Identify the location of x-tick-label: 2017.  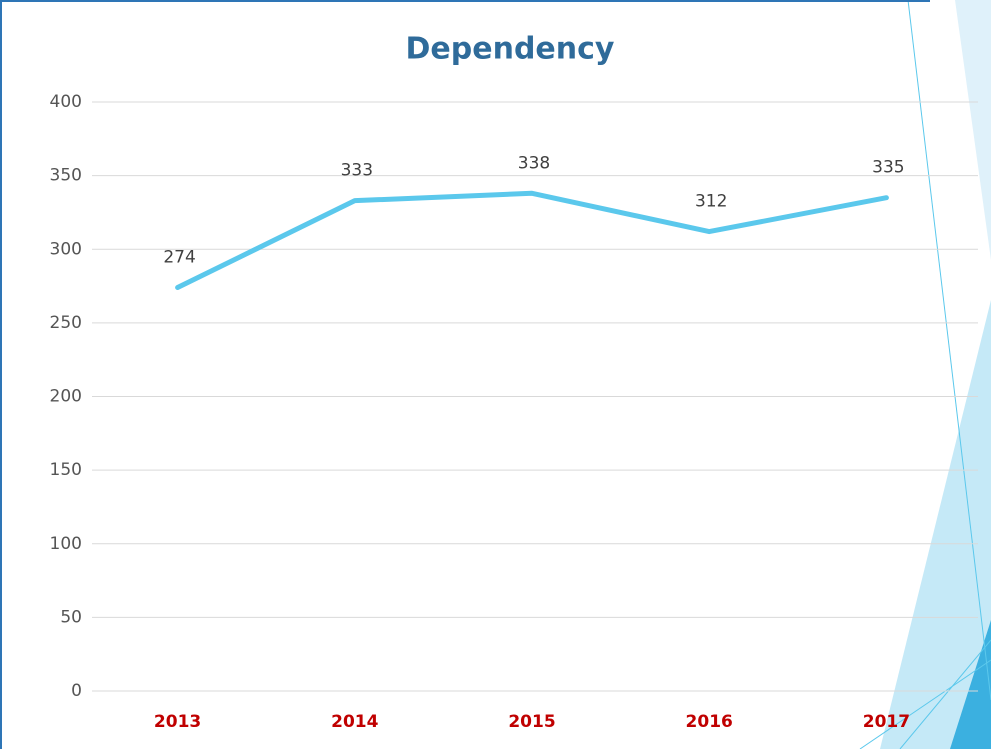
(886, 722).